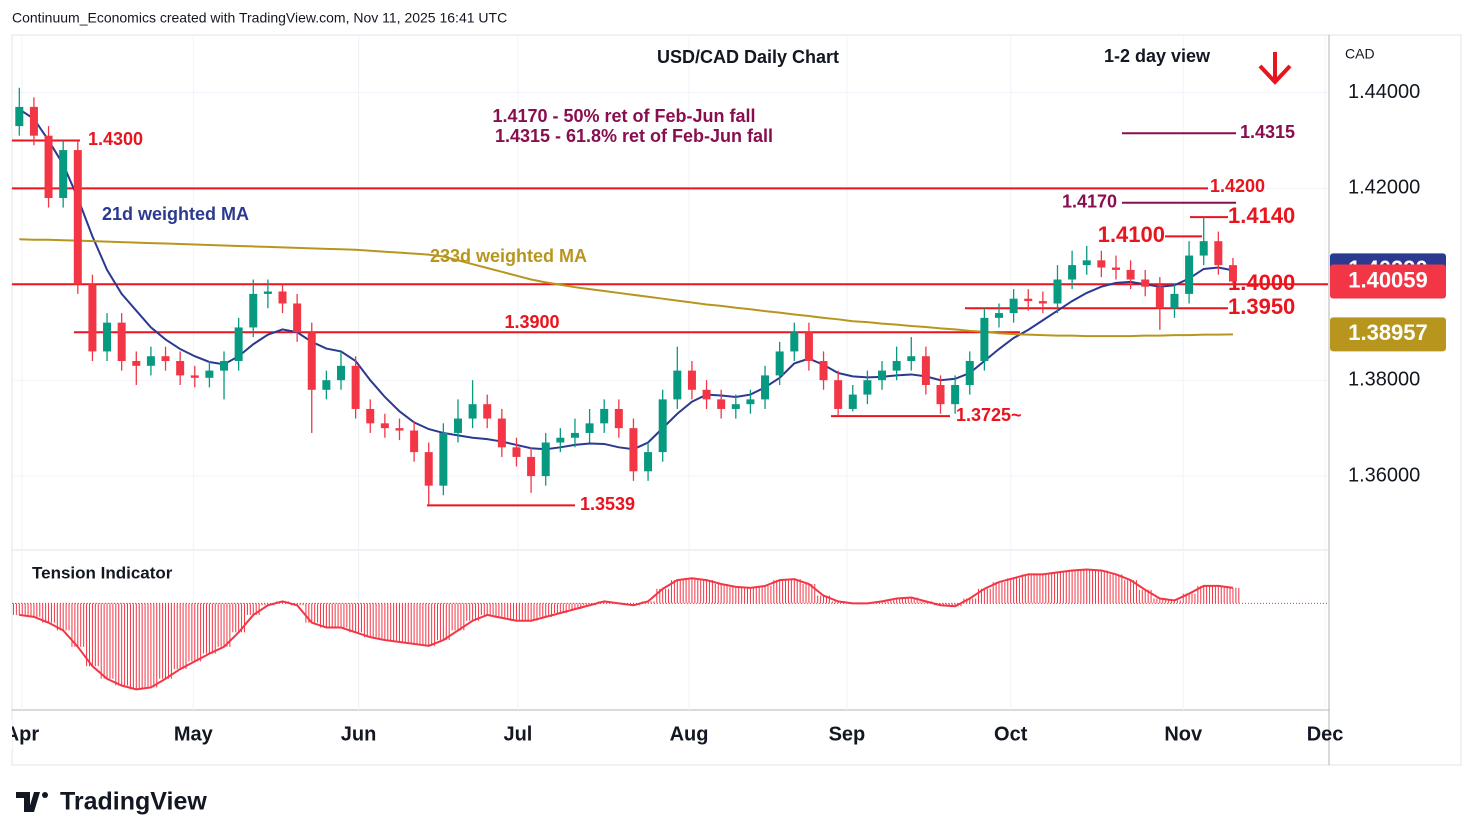 This screenshot has width=1474, height=840. I want to click on level-label: 1.4140, so click(1261, 215).